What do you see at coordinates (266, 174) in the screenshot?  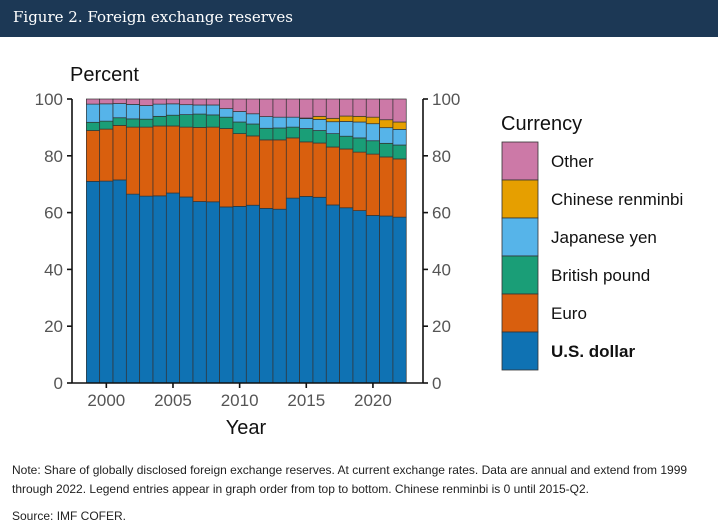 I see `bar-segment-euro-2012` at bounding box center [266, 174].